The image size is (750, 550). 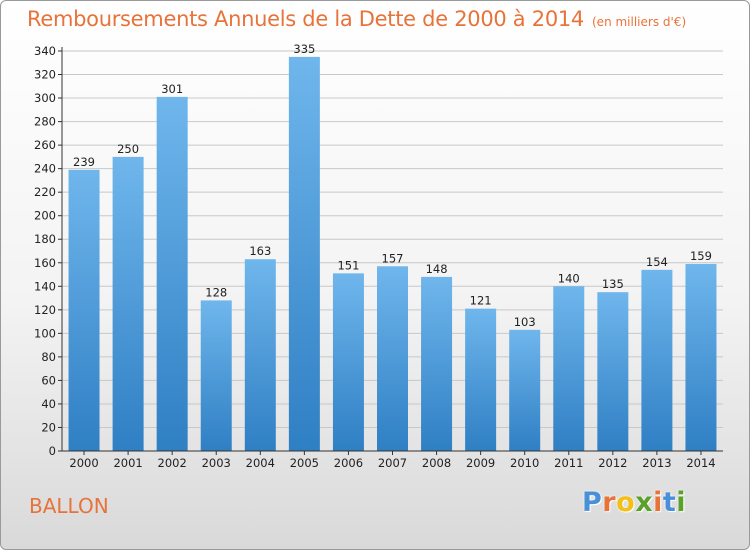 I want to click on data-label: 163, so click(x=260, y=251).